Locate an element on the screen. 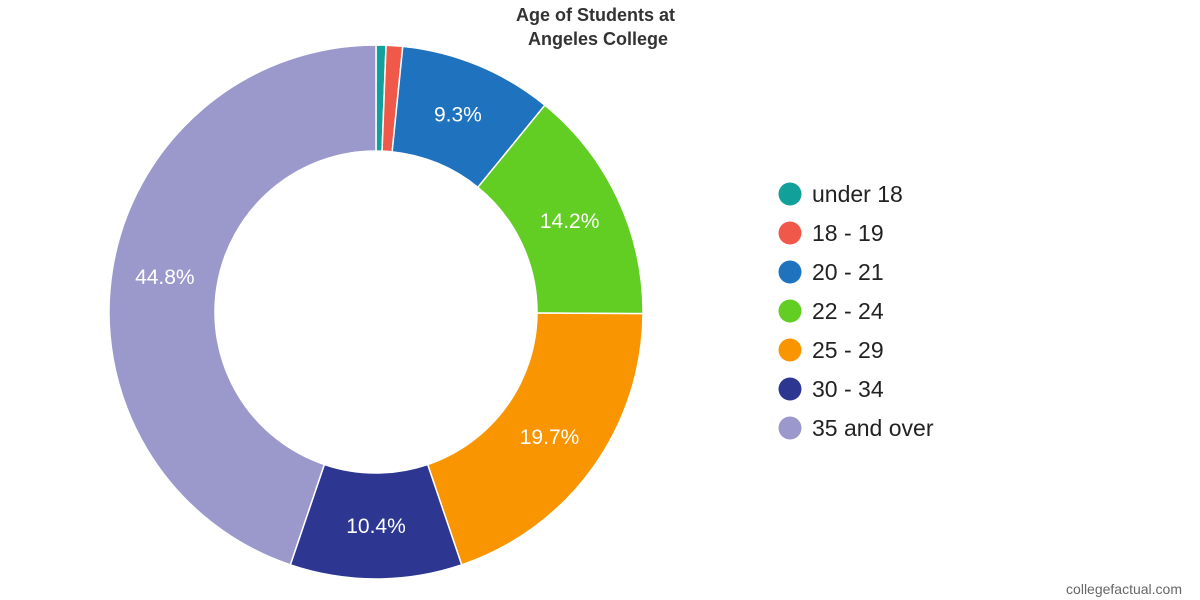 The width and height of the screenshot is (1200, 600). legend-label-35-and-over: 35 and over is located at coordinates (873, 428).